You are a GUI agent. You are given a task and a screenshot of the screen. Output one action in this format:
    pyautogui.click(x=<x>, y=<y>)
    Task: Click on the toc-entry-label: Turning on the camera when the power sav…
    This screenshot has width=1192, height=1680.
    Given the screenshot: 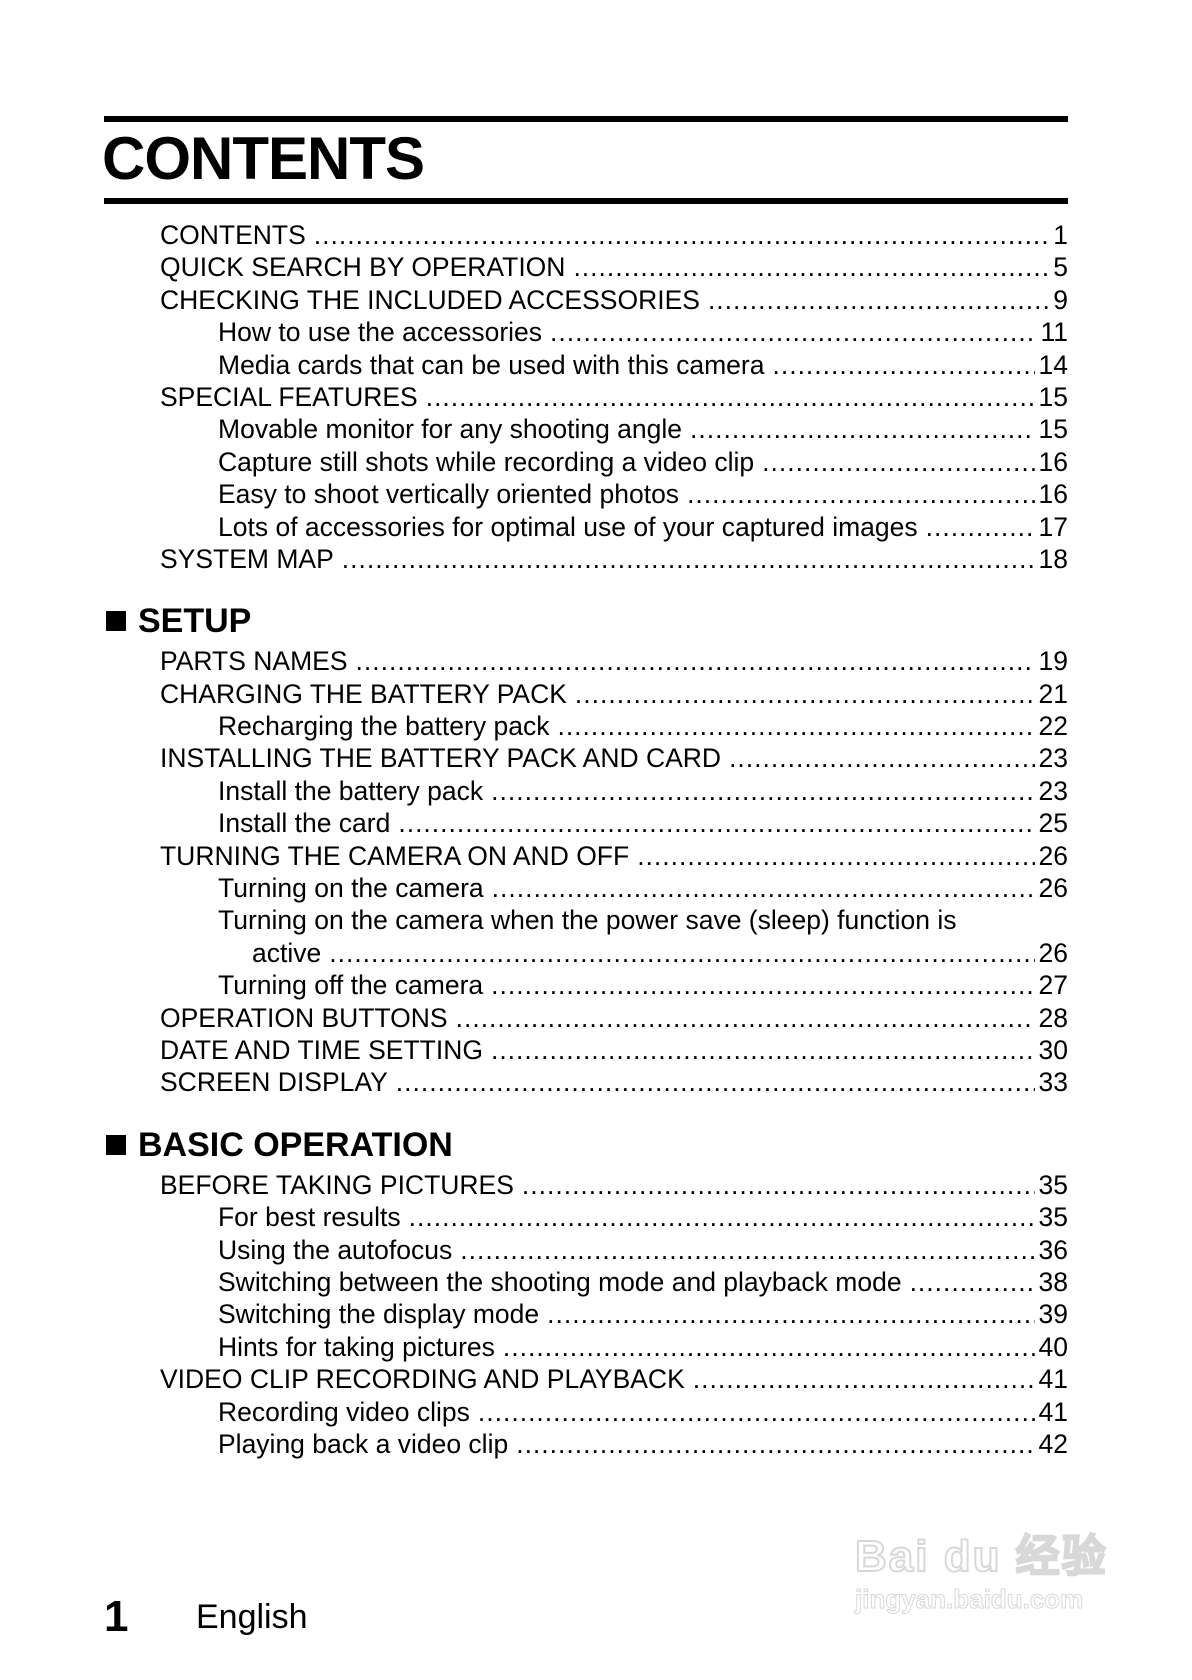 What is the action you would take?
    pyautogui.click(x=587, y=920)
    